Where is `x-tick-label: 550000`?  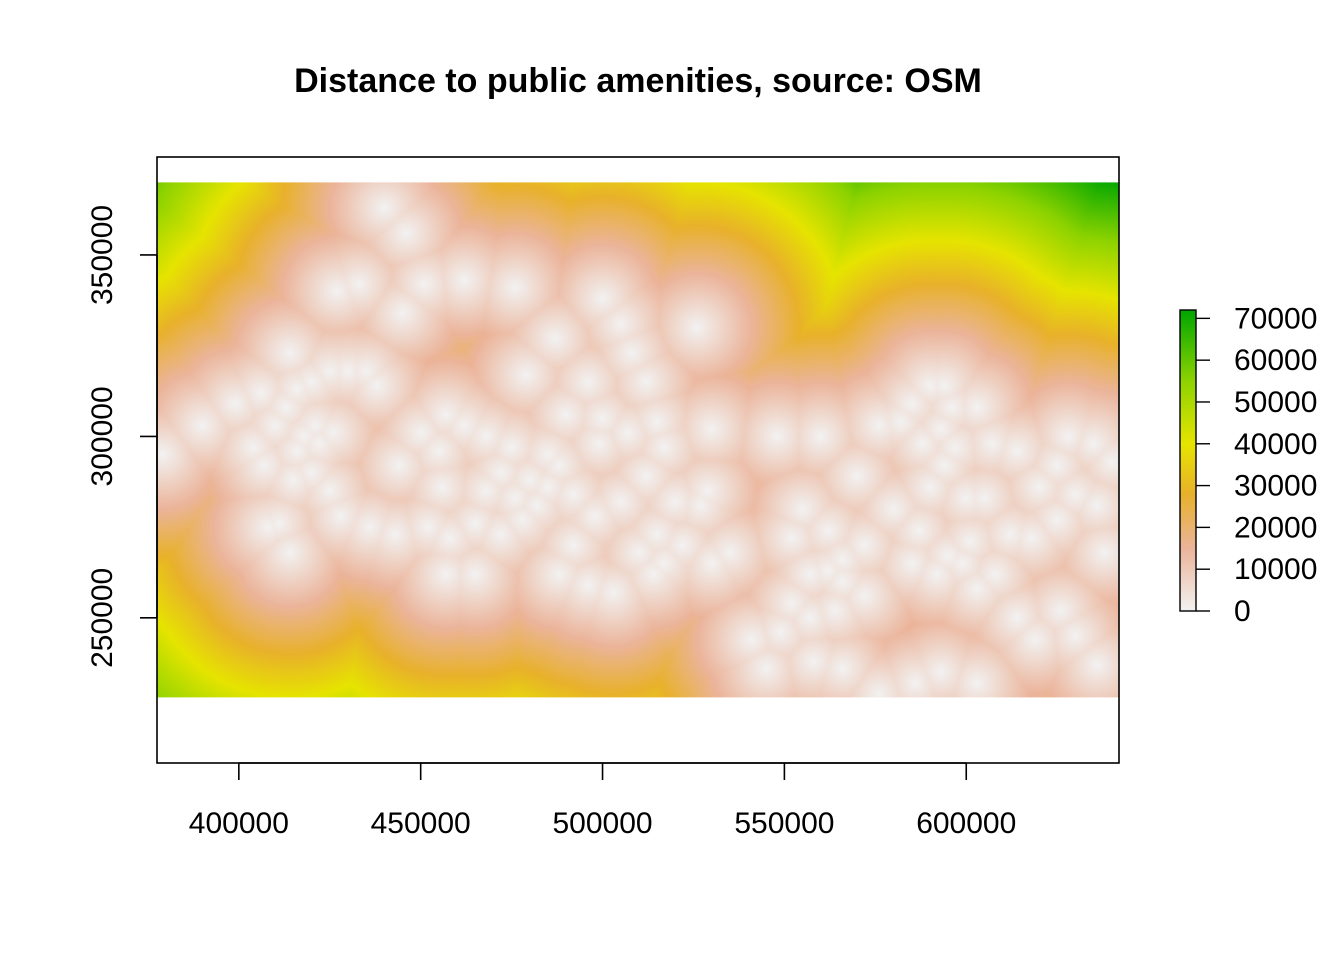
x-tick-label: 550000 is located at coordinates (784, 823).